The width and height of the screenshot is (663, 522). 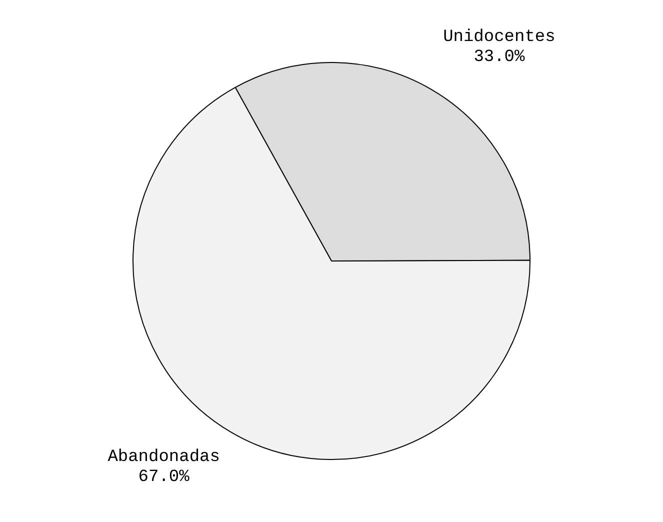 I want to click on slice-label: Unidocentes, so click(x=499, y=37).